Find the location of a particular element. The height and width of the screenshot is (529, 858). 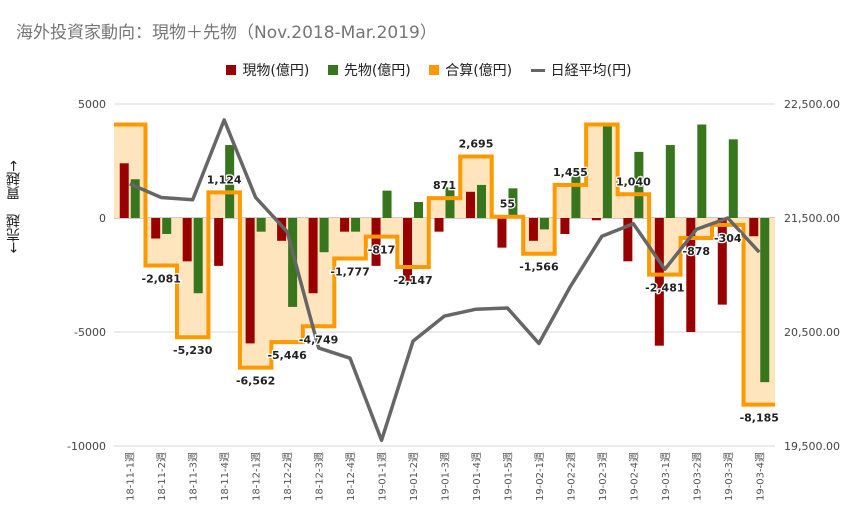

total-data-label: -2,147 is located at coordinates (412, 280).